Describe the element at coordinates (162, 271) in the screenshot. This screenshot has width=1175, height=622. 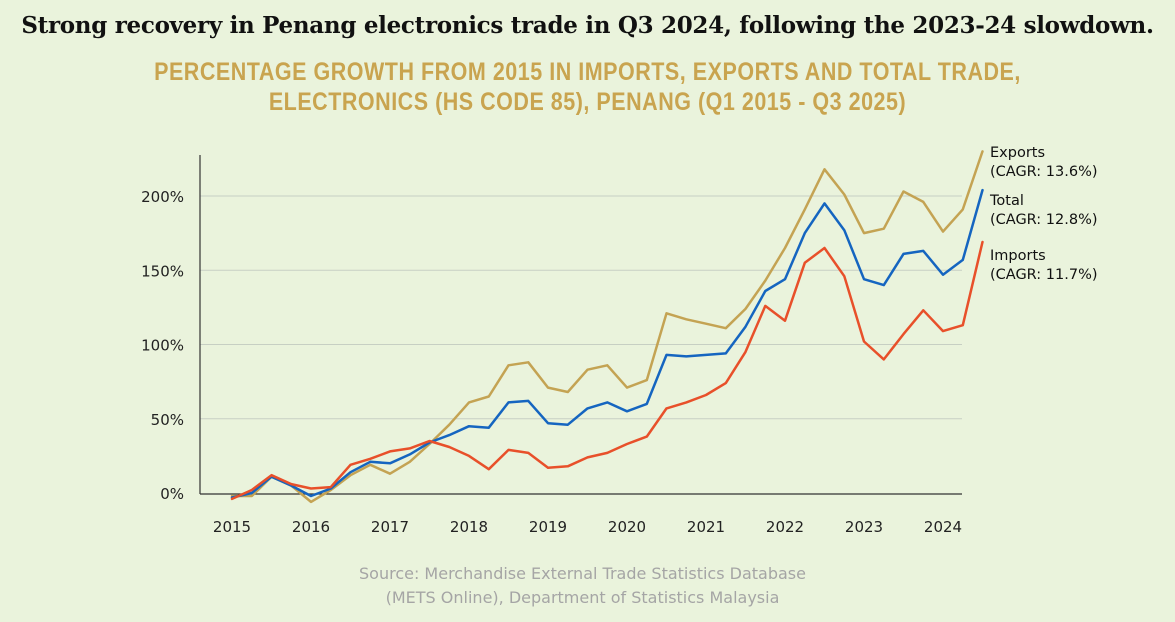
I see `y-tick-label: 150%` at that location.